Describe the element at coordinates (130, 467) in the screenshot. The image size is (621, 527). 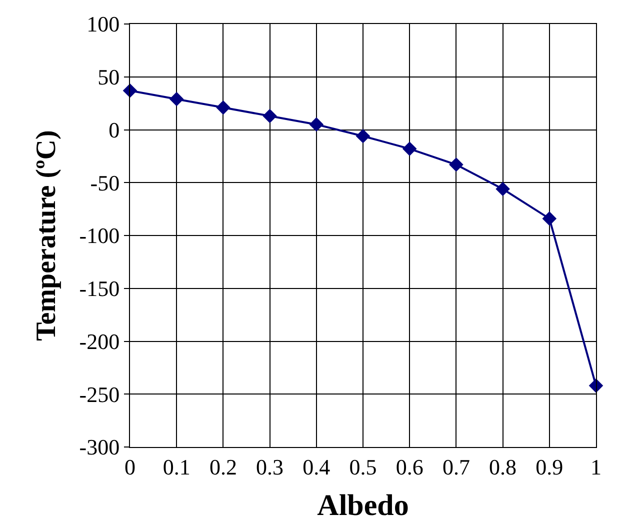
I see `x-tick-label: 0` at that location.